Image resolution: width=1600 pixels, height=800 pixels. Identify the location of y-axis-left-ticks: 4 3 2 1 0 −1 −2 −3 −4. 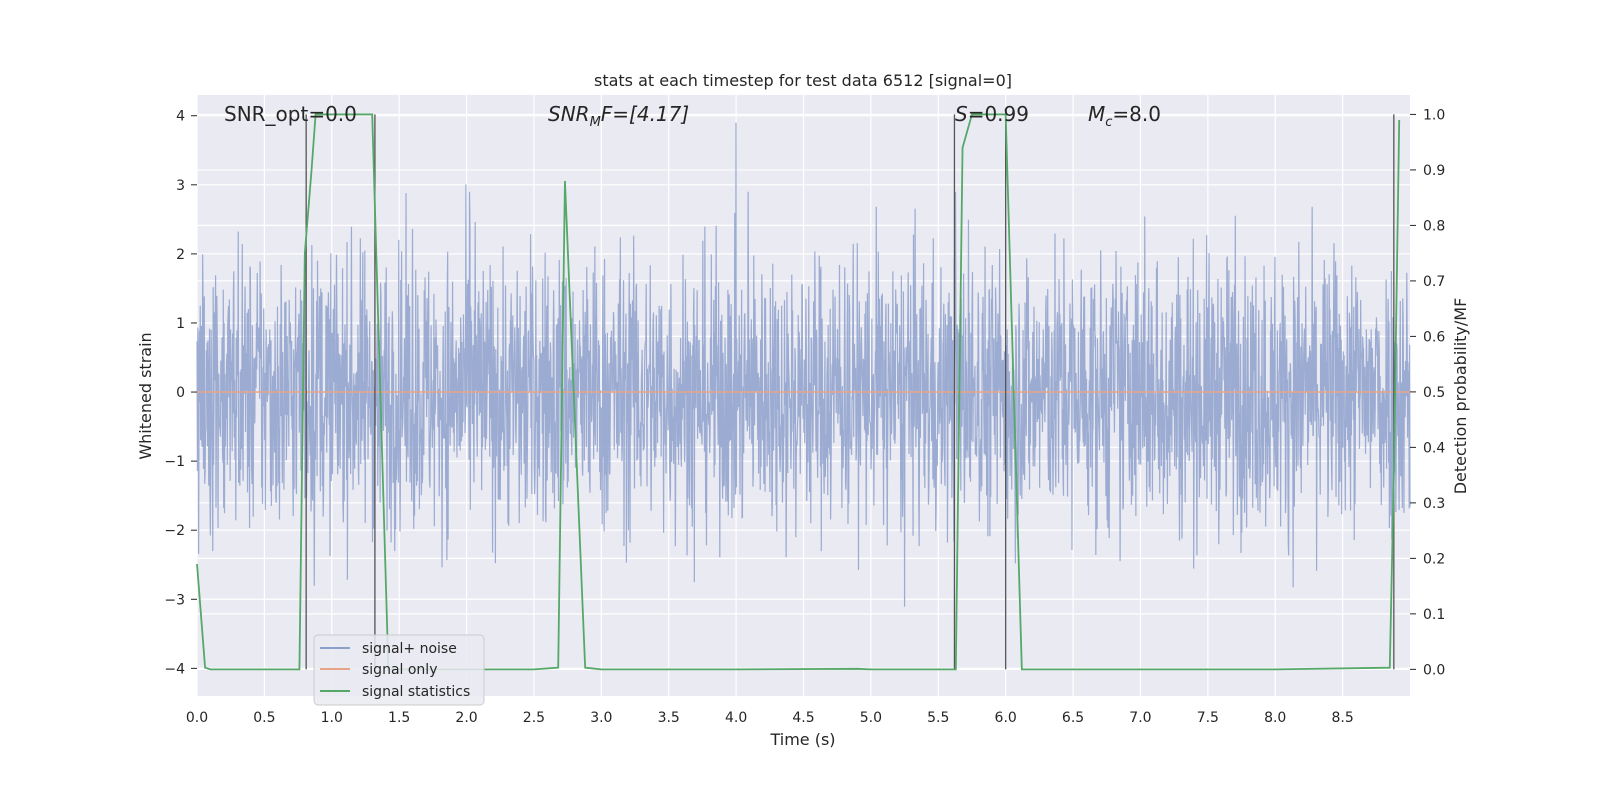
(180, 393).